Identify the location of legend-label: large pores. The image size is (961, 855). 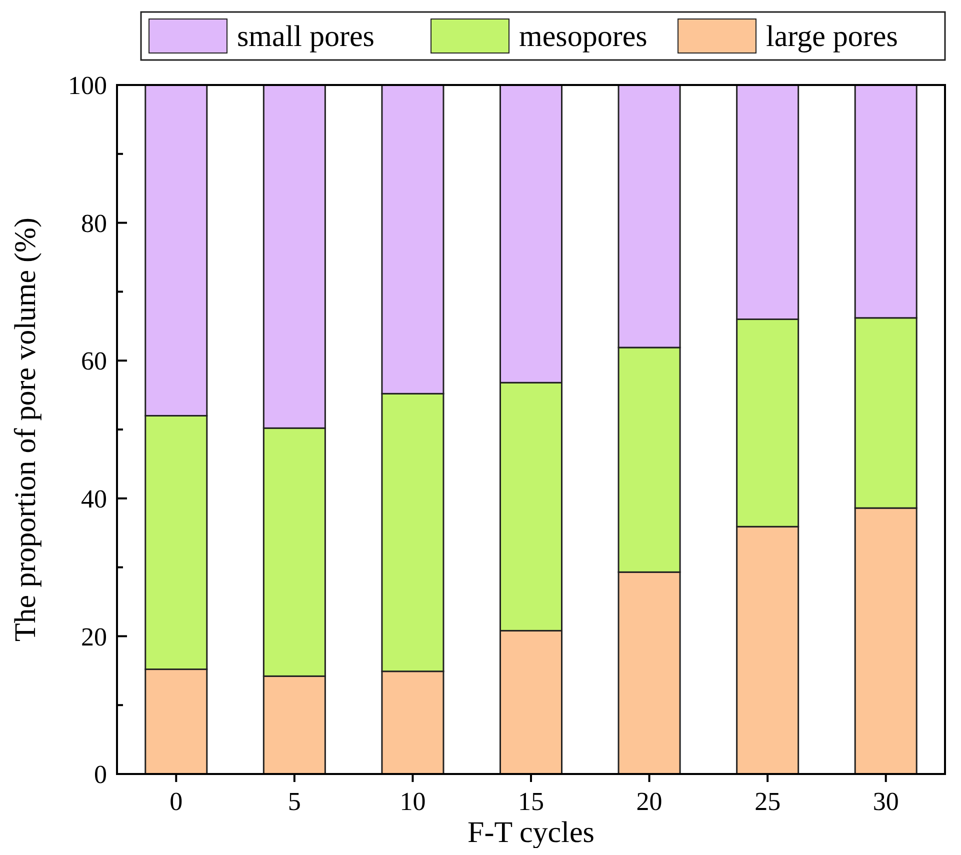
(832, 36).